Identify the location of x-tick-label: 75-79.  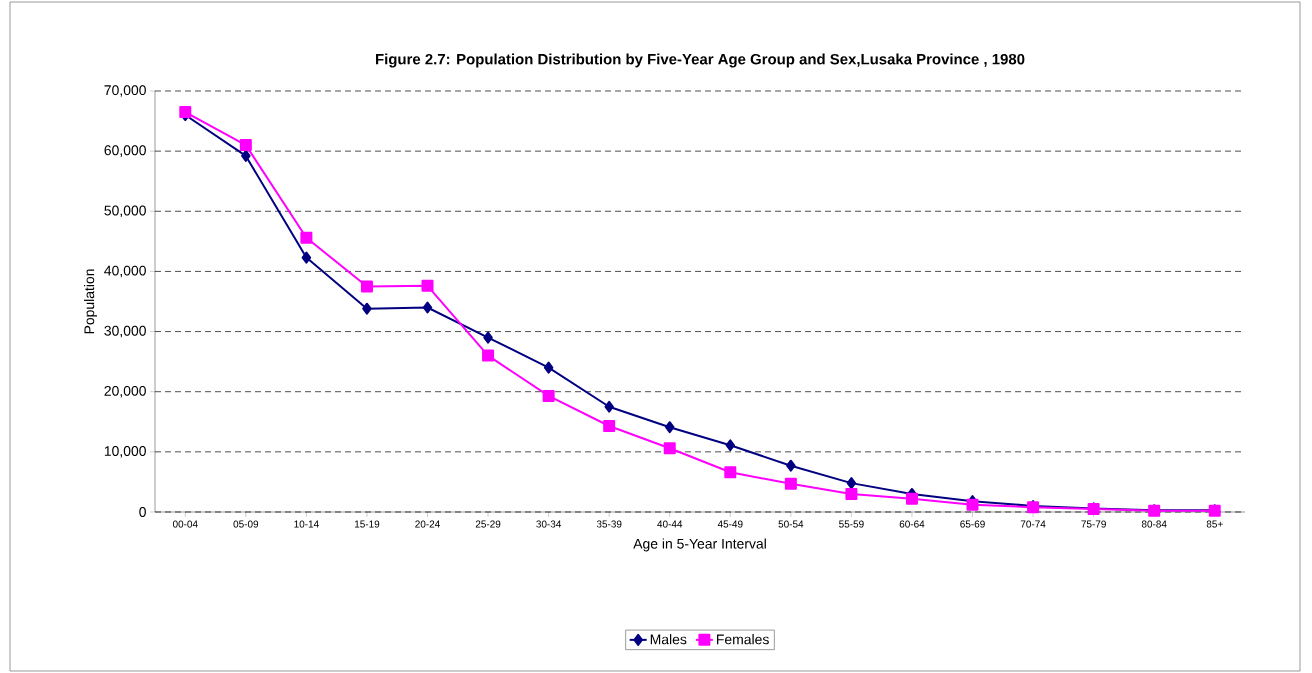
(1093, 524).